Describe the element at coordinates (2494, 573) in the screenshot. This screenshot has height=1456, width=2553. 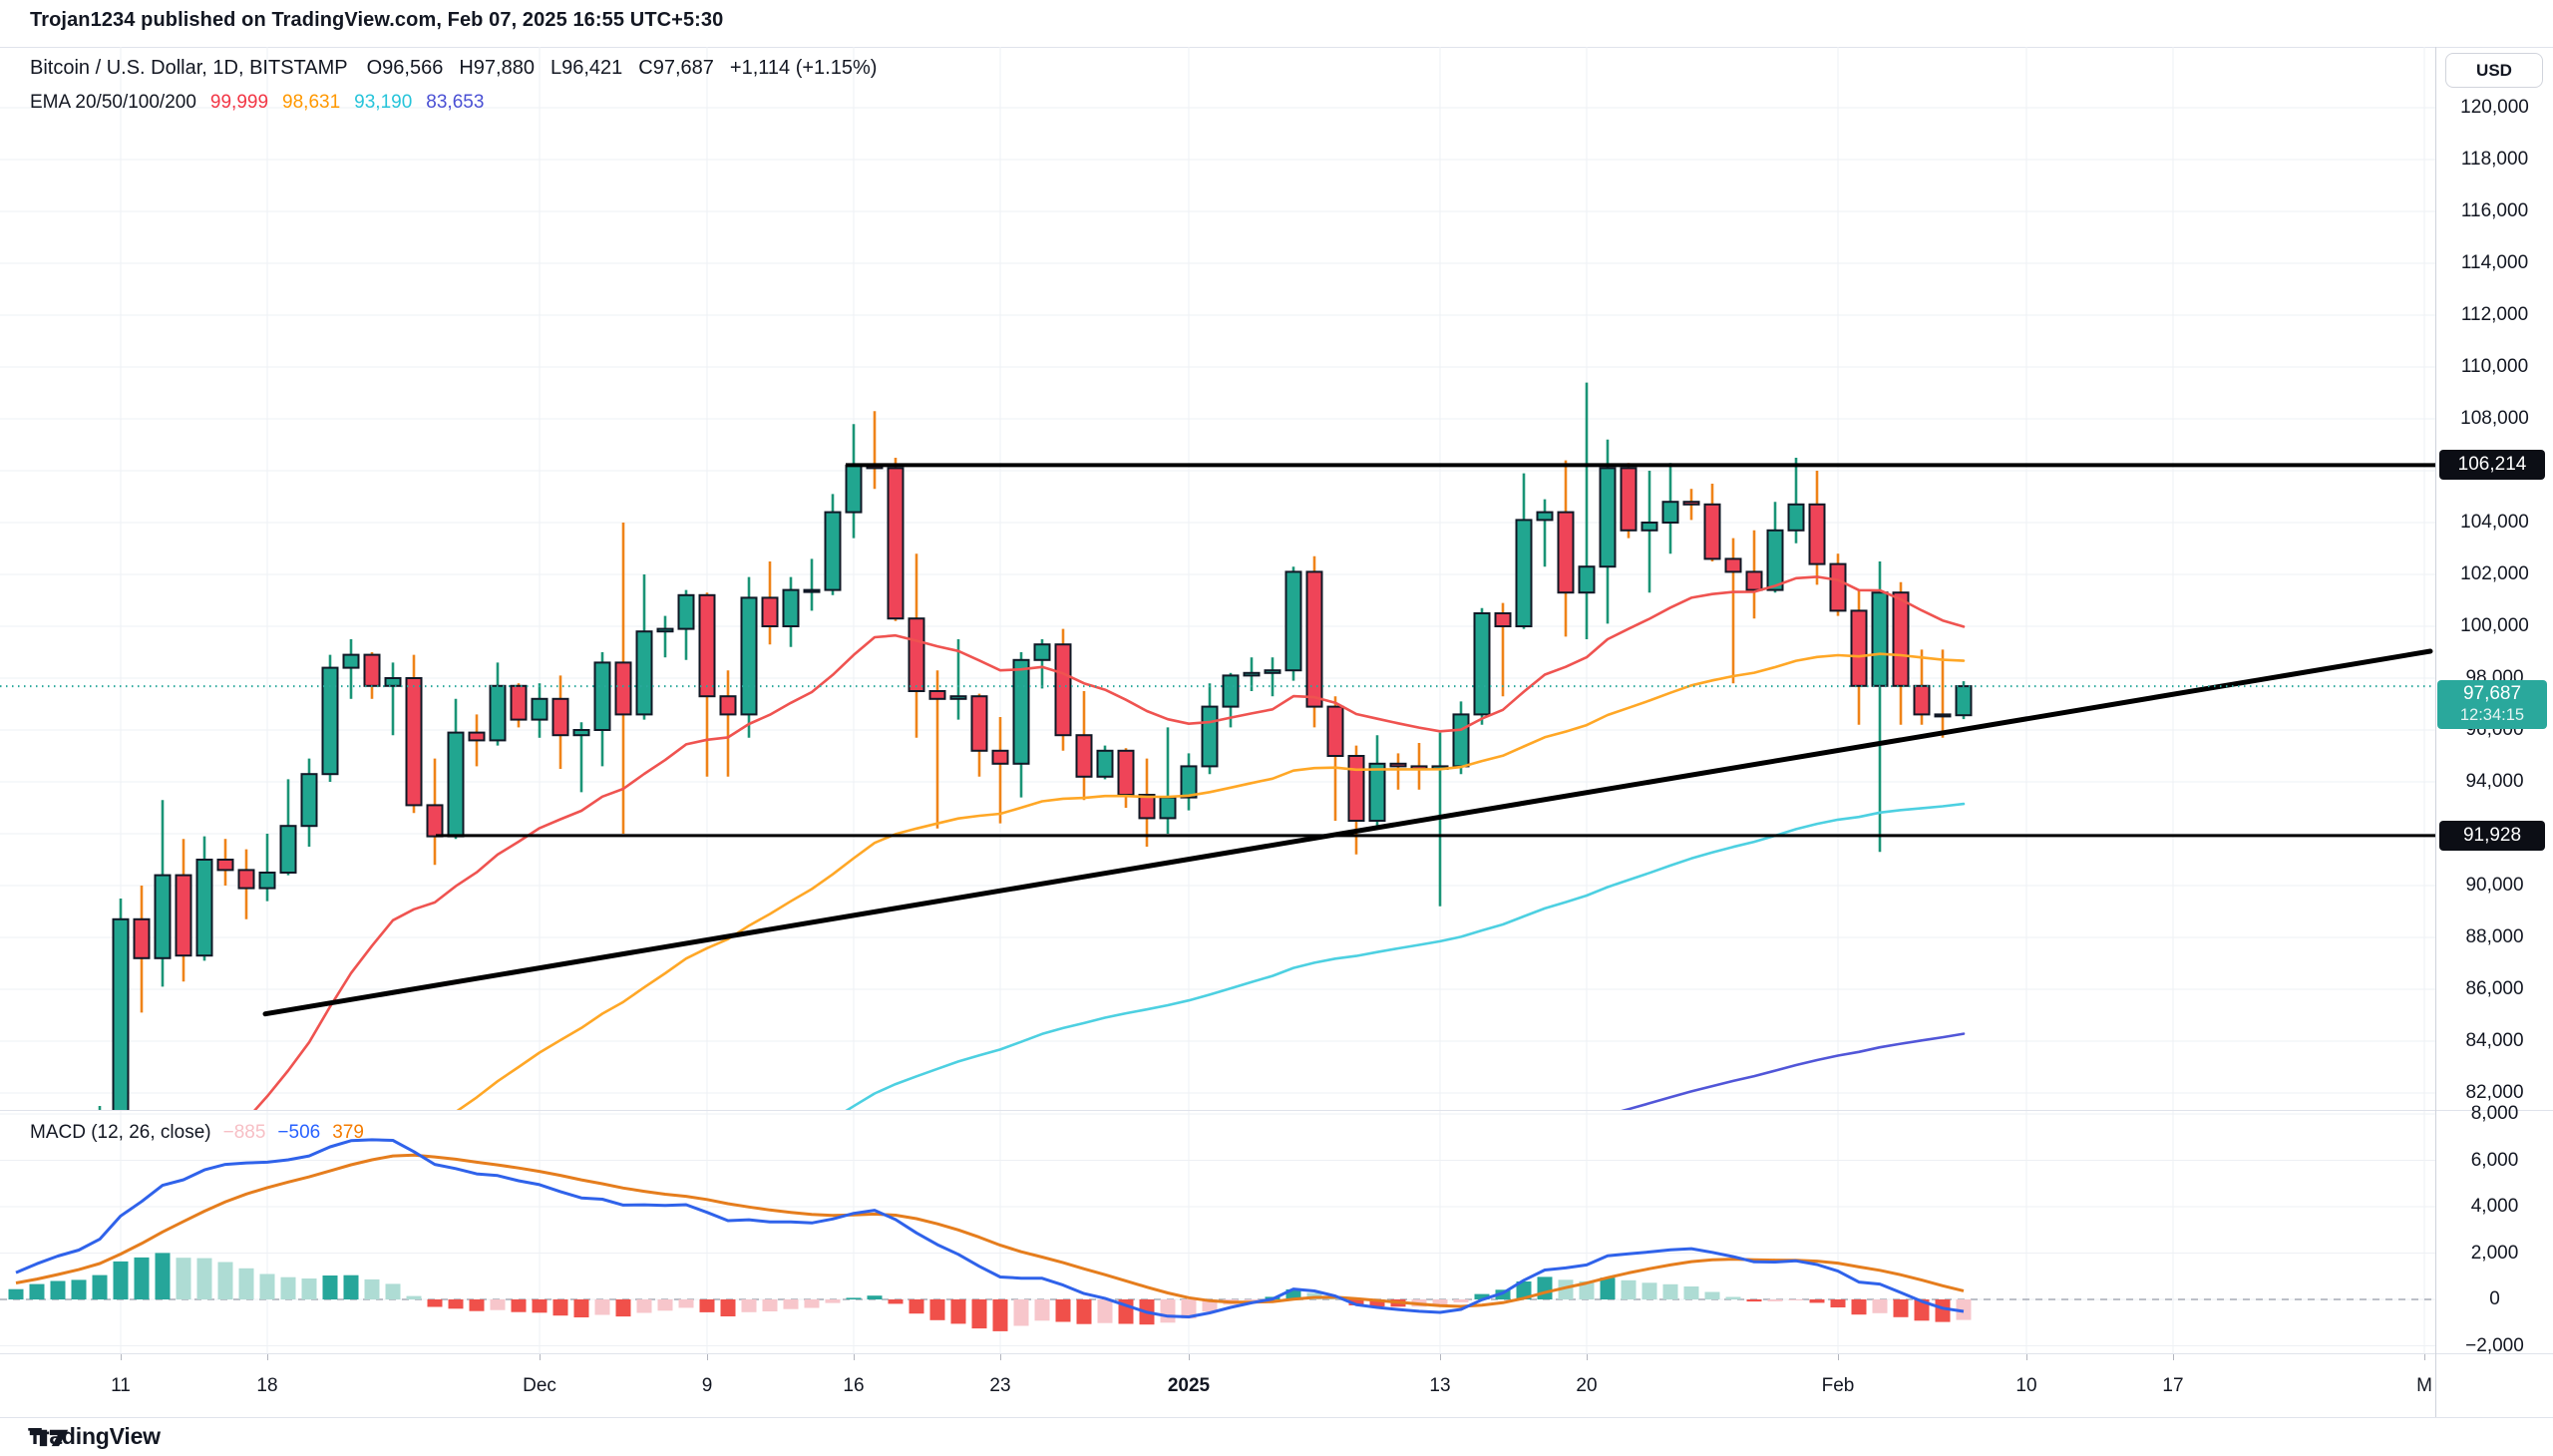
I see `price-axis-label: 102,000` at that location.